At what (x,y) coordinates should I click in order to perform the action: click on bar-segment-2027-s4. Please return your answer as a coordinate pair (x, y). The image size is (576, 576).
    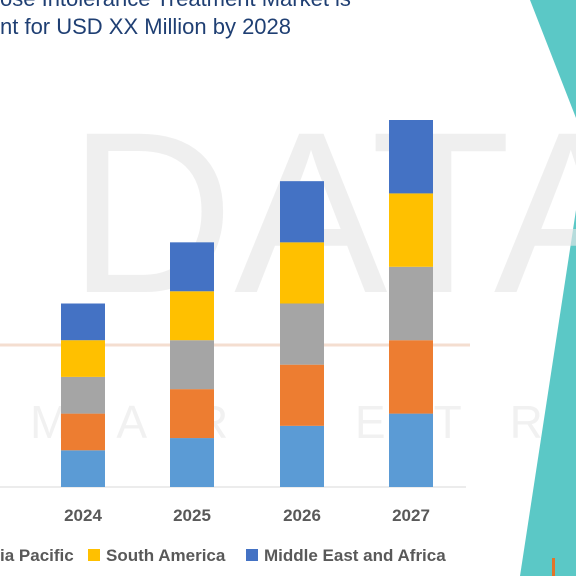
    Looking at the image, I should click on (411, 157).